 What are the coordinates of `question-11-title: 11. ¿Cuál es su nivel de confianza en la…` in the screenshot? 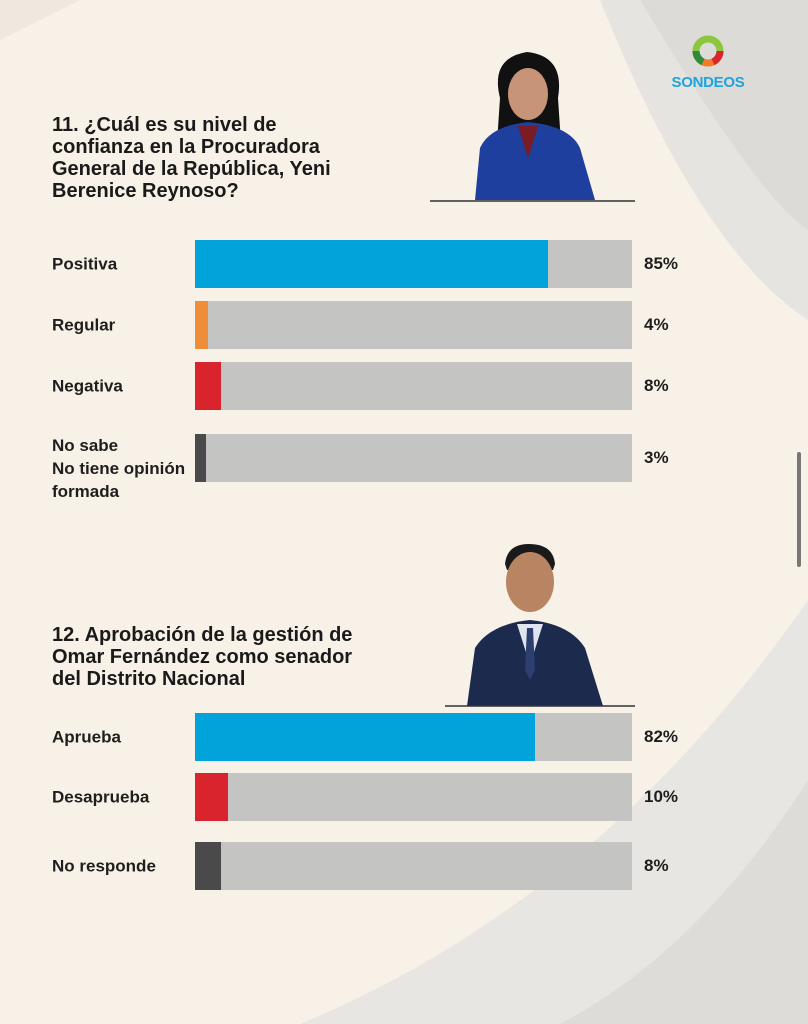 It's located at (191, 158).